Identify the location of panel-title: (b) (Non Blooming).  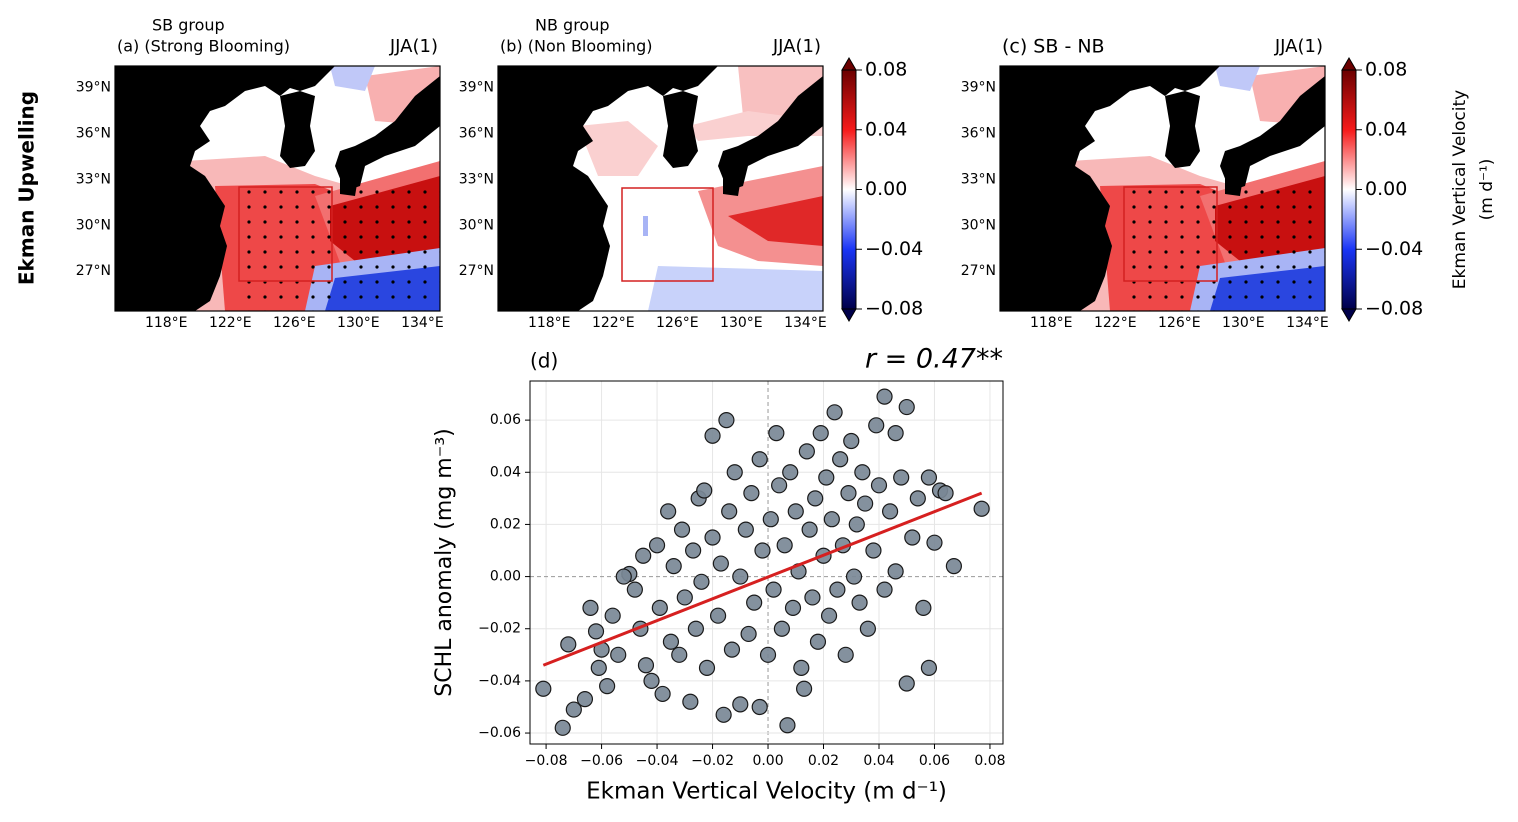
(576, 46).